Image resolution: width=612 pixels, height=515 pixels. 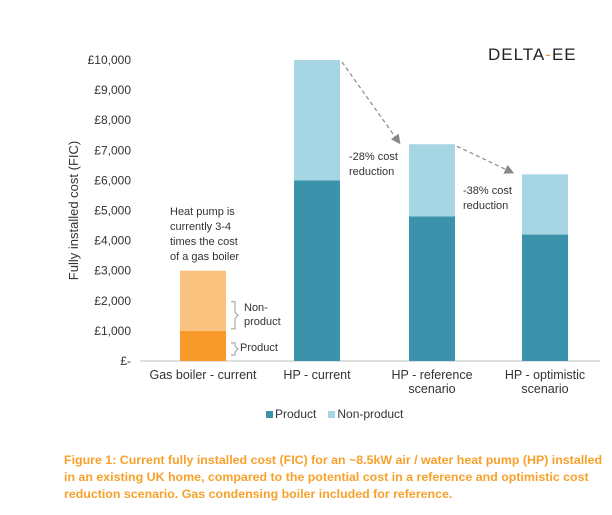 I want to click on chart-legend: Product Non-product, so click(x=337, y=414).